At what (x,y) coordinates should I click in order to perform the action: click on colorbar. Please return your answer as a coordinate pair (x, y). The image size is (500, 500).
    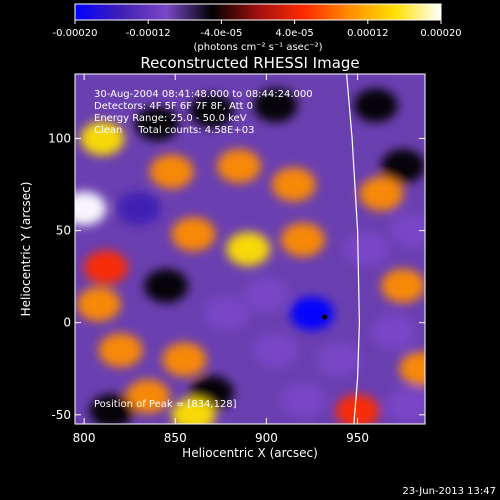
    Looking at the image, I should click on (258, 12).